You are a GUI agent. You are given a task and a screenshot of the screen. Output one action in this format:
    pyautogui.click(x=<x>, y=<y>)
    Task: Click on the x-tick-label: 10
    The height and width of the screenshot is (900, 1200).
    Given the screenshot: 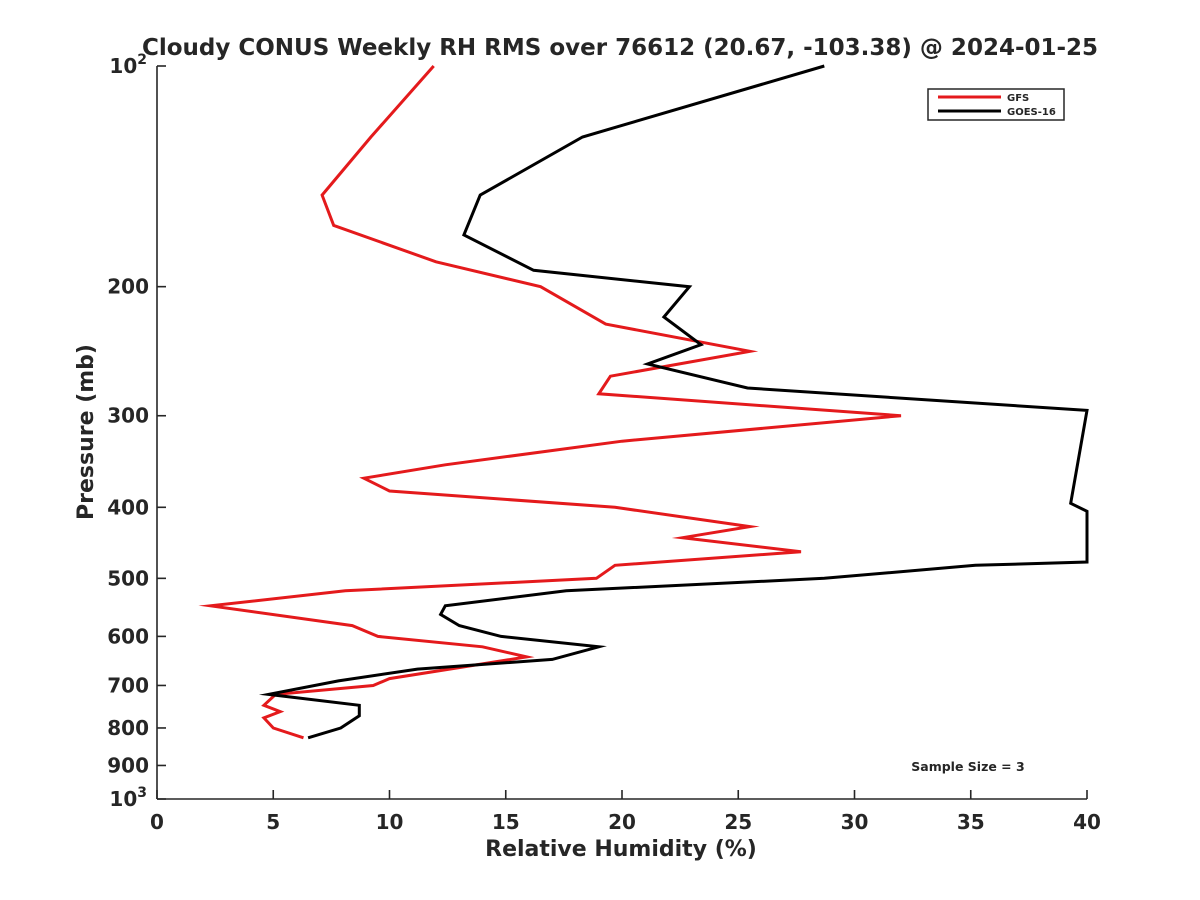 What is the action you would take?
    pyautogui.click(x=390, y=822)
    